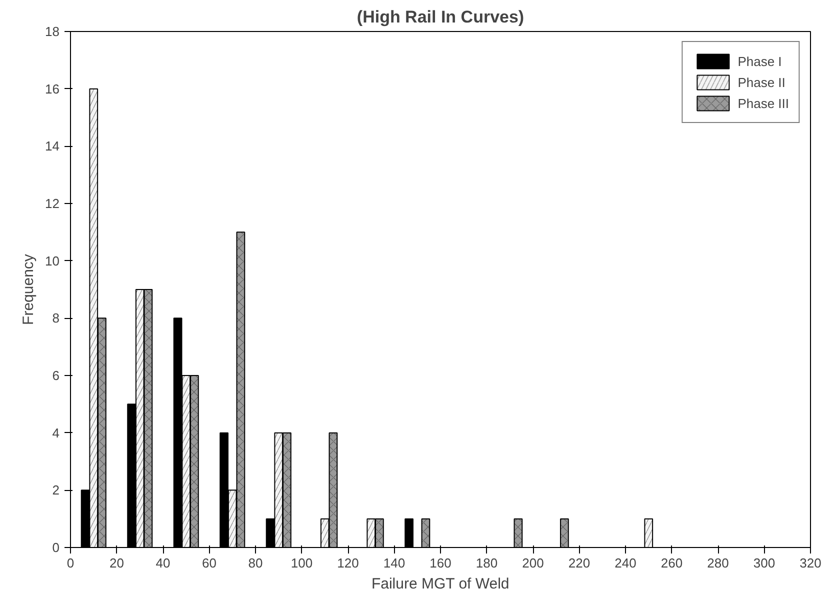 The width and height of the screenshot is (830, 607). Describe the element at coordinates (56, 375) in the screenshot. I see `y-tick-label: 6` at that location.